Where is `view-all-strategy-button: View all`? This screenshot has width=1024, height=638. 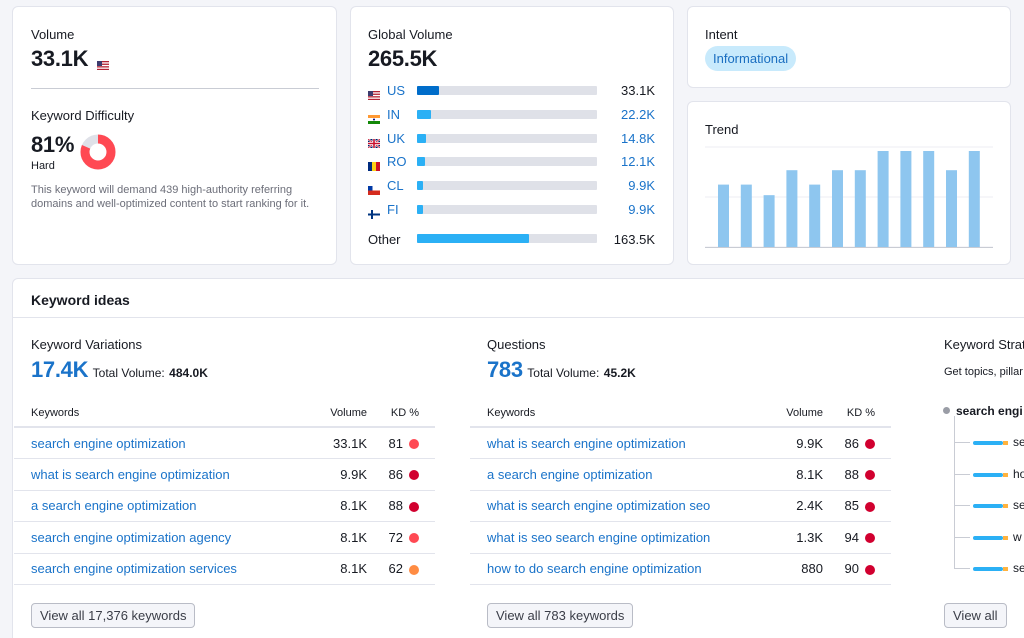
view-all-strategy-button: View all is located at coordinates (975, 615).